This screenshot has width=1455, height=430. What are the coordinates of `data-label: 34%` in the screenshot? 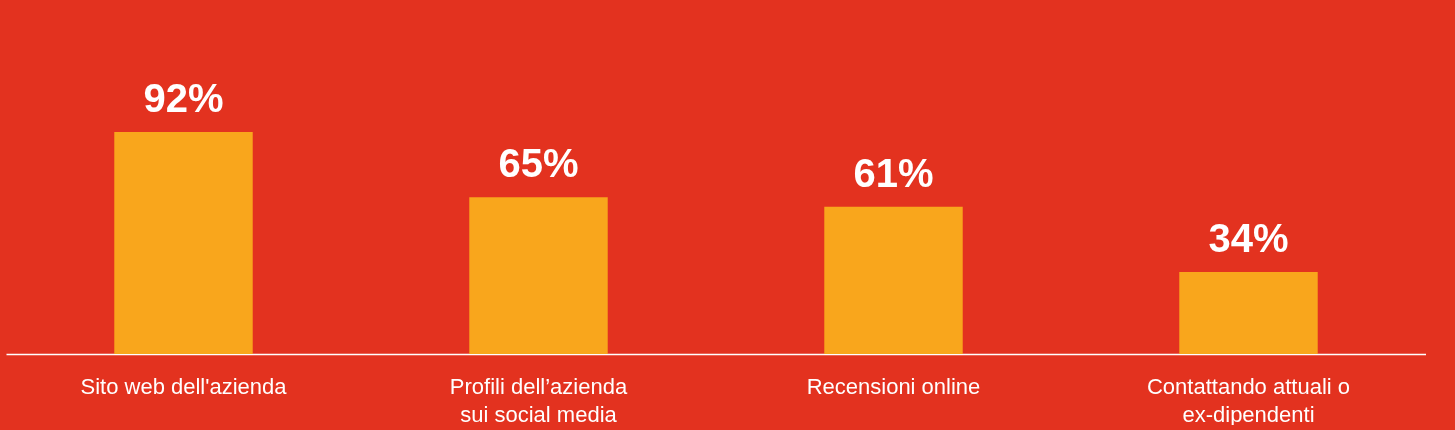 It's located at (1248, 237).